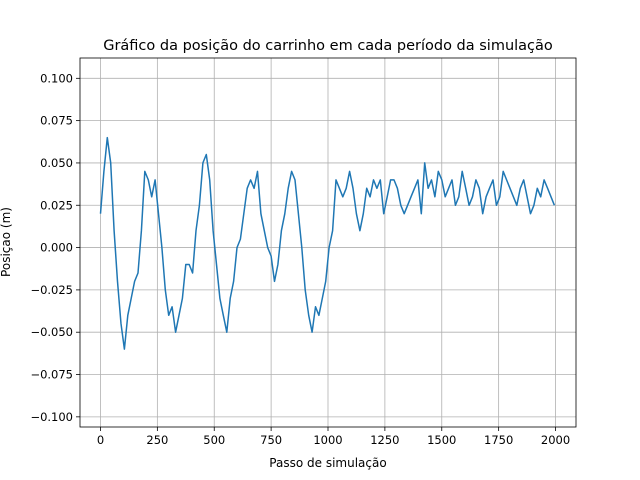 The width and height of the screenshot is (640, 480). I want to click on y-tick-label: −0.075, so click(51, 375).